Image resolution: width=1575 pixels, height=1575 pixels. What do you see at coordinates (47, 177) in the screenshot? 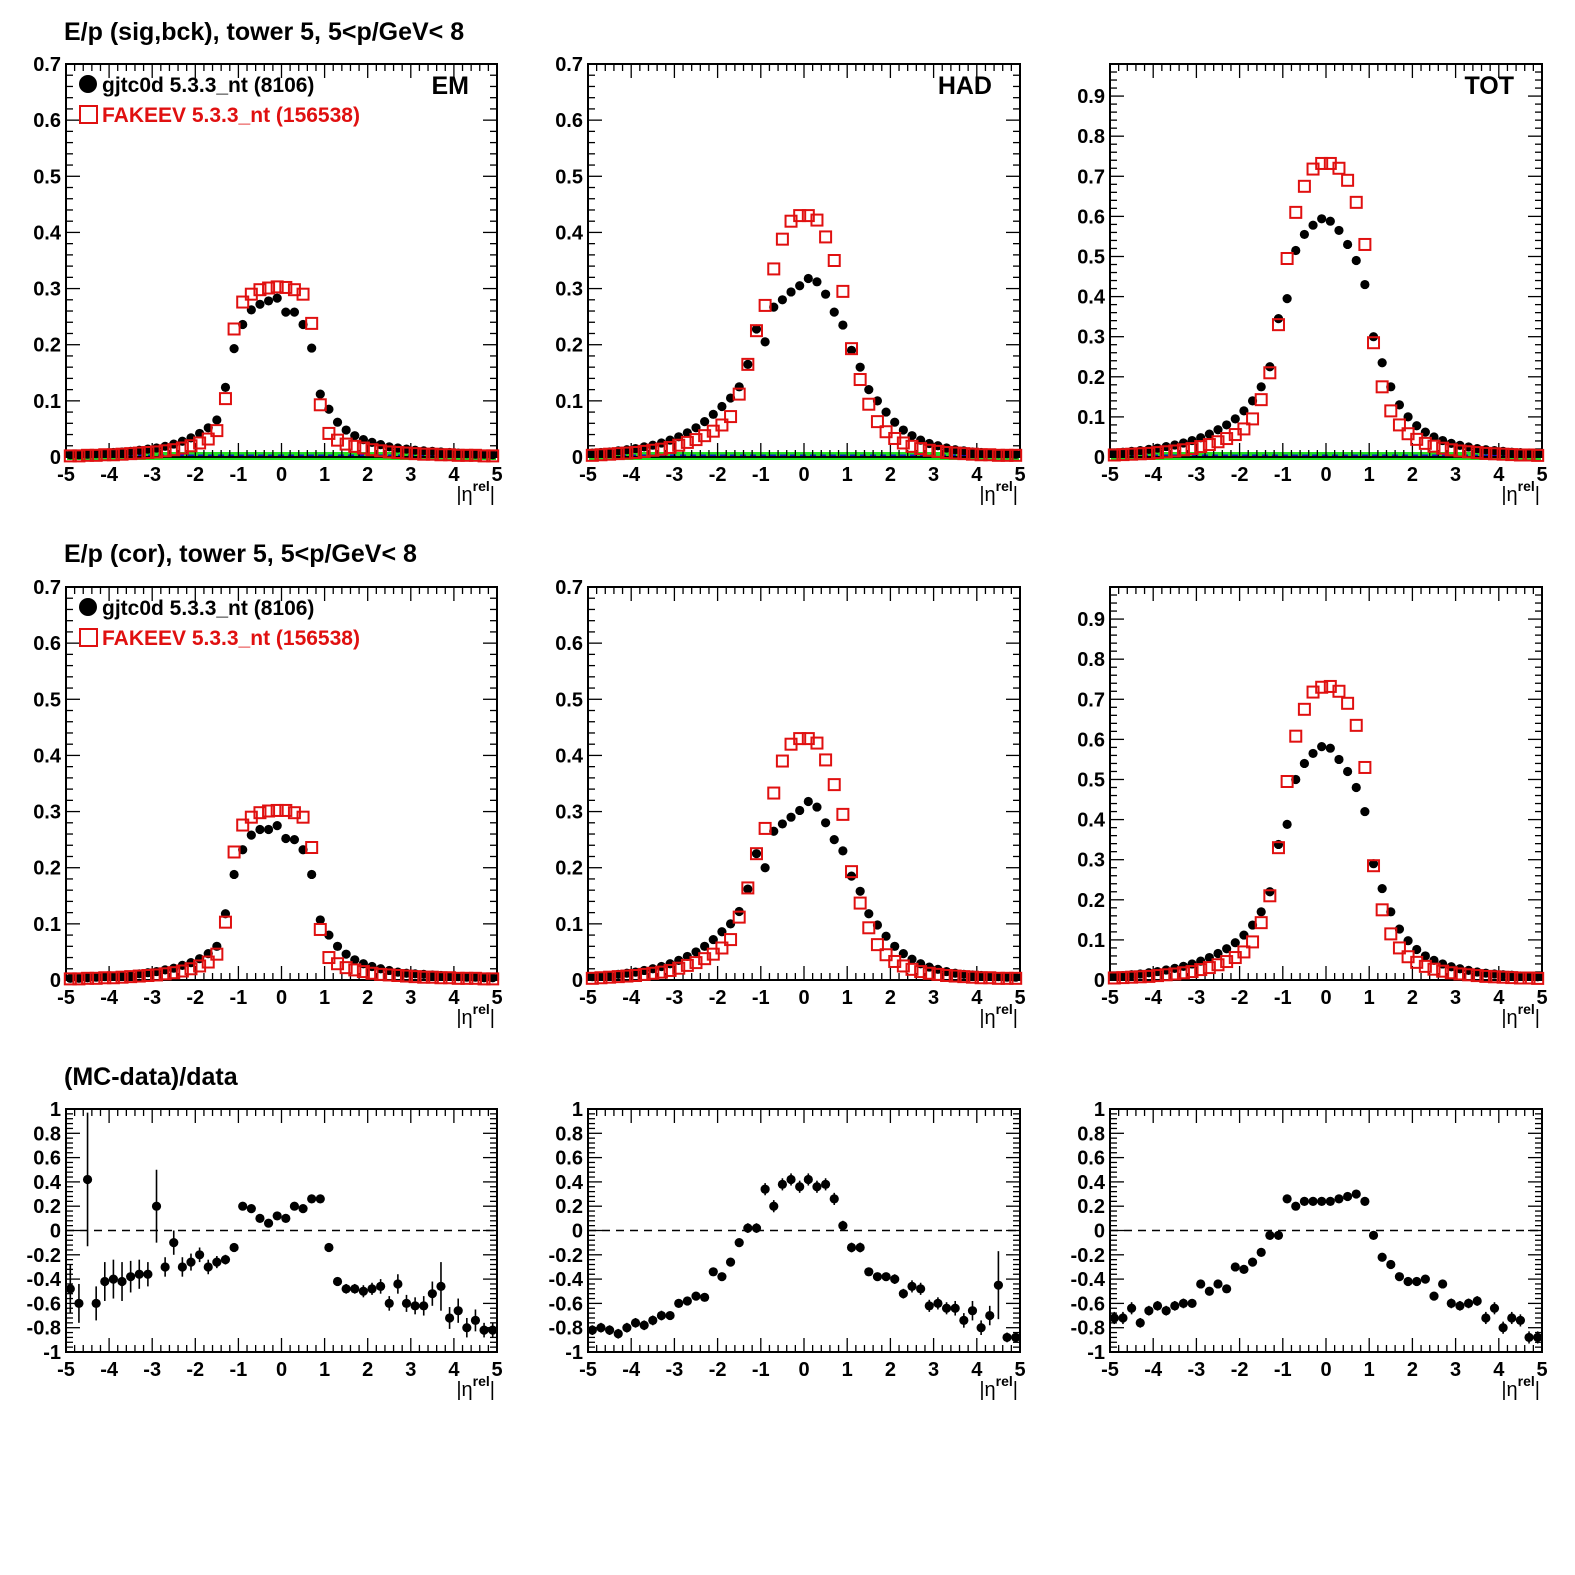
I see `y-tick-label: 0.5` at bounding box center [47, 177].